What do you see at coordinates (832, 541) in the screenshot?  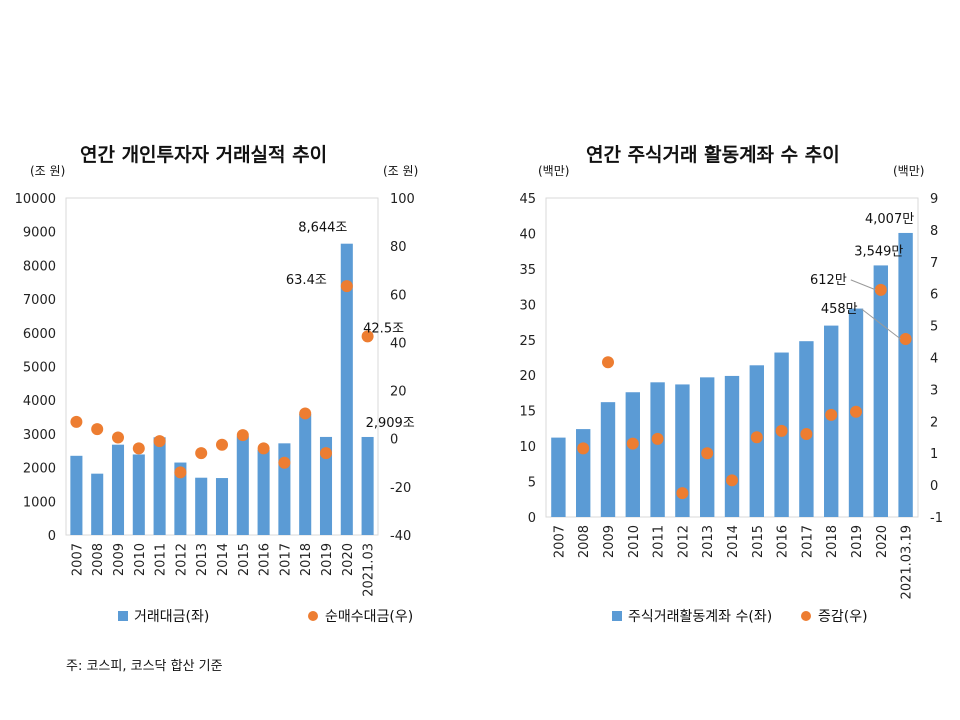 I see `chart2-category-label: 2018` at bounding box center [832, 541].